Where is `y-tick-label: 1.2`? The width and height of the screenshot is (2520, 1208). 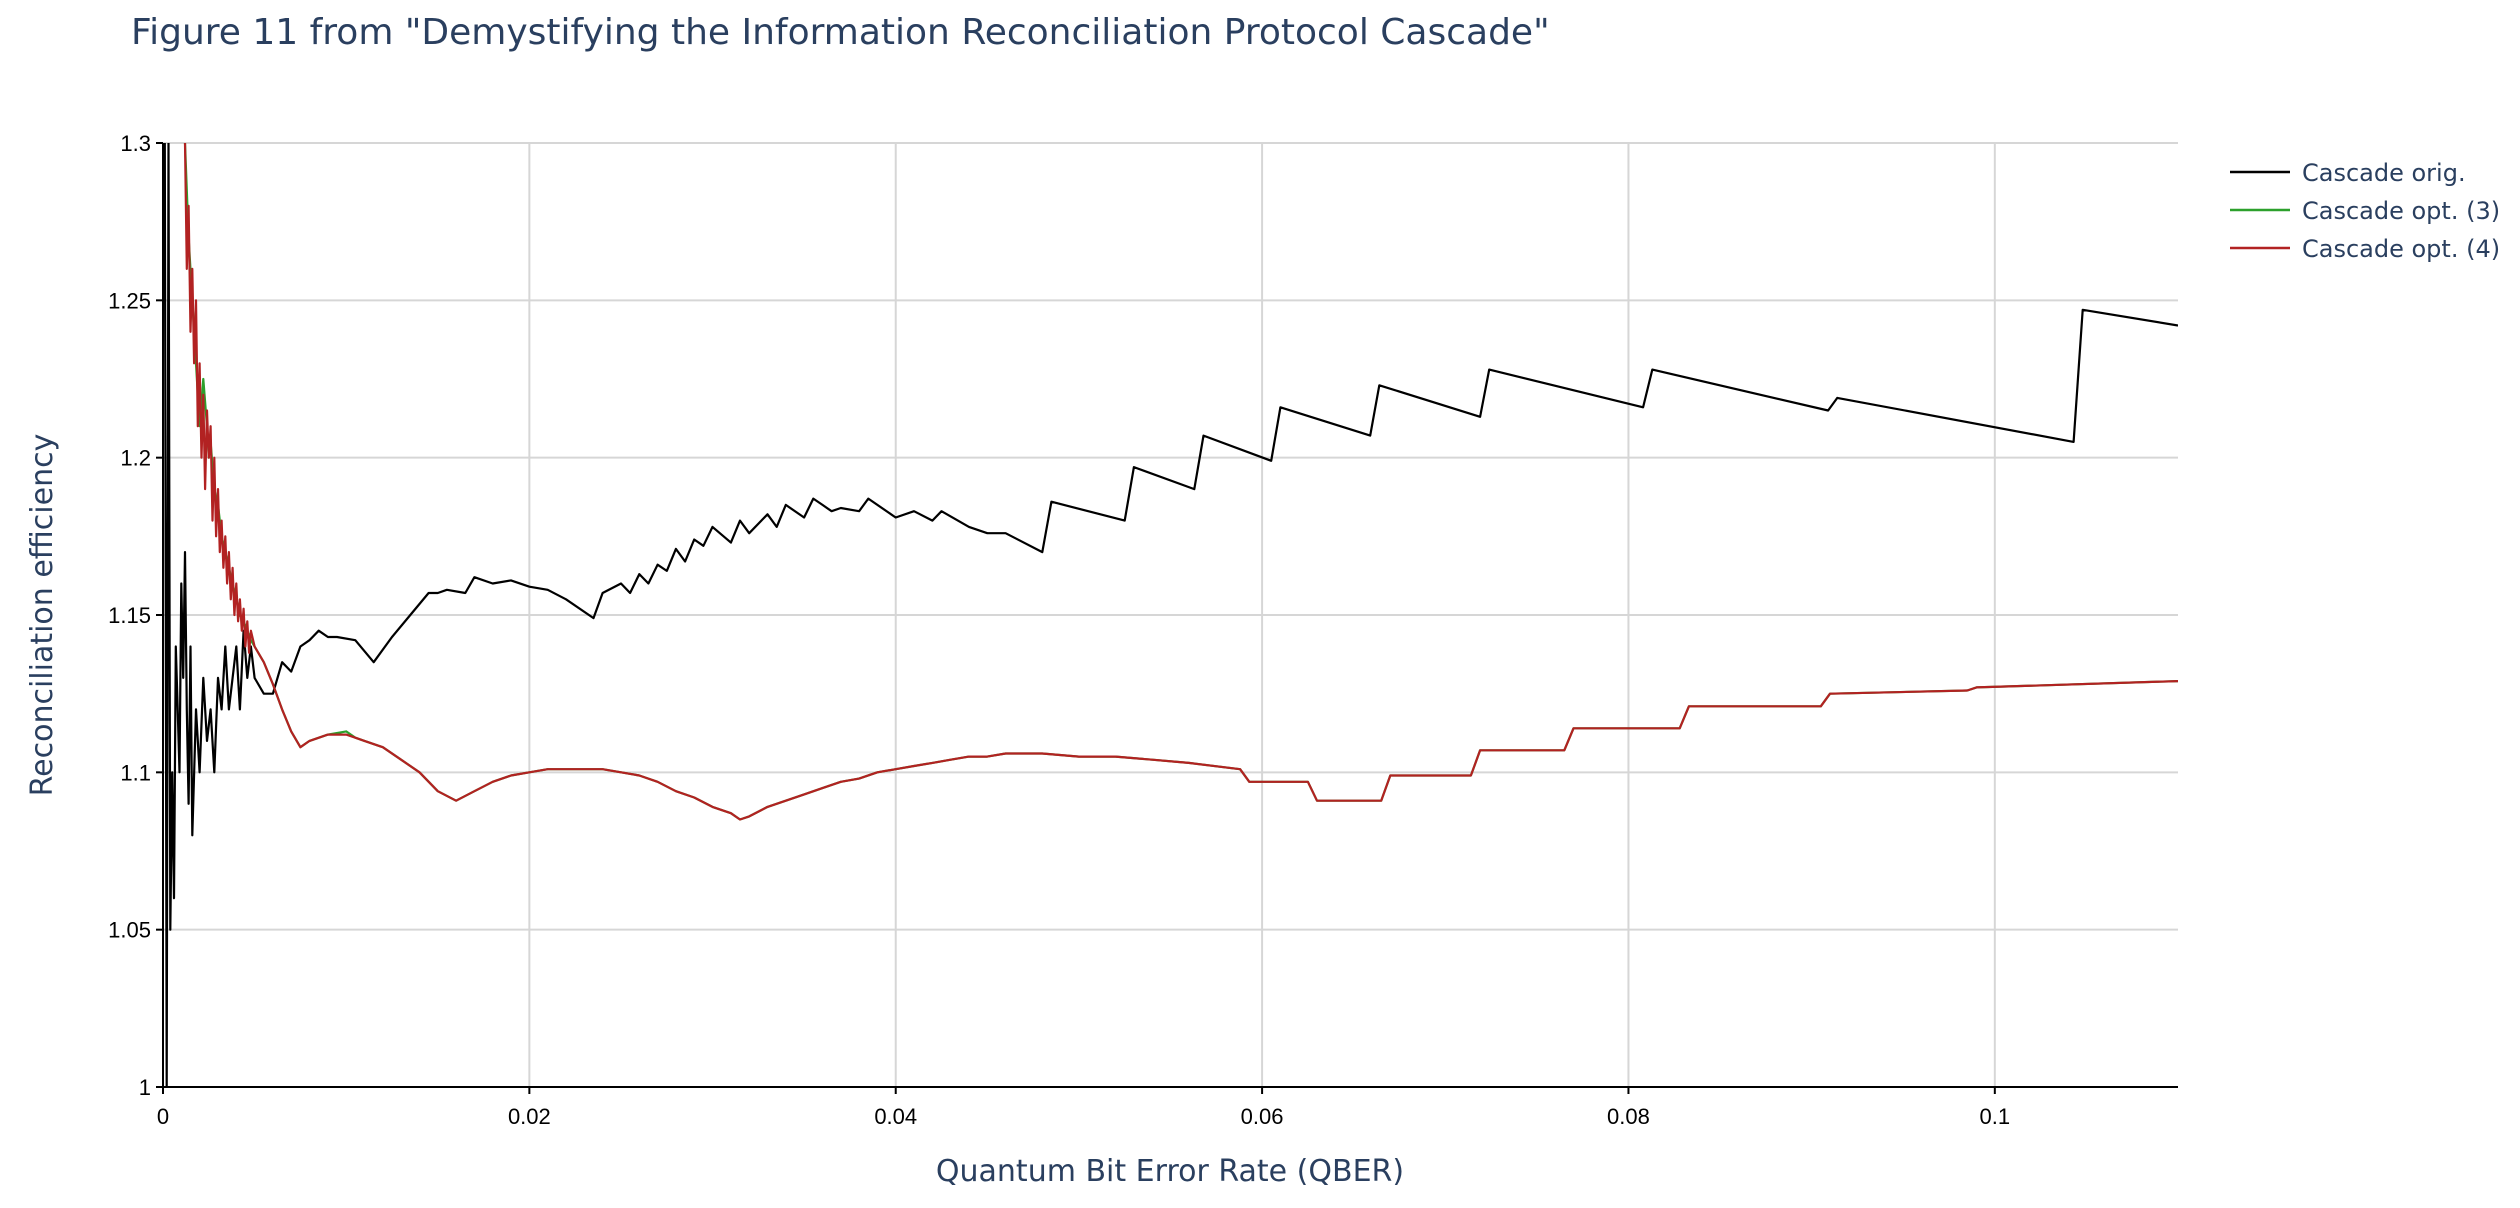 y-tick-label: 1.2 is located at coordinates (135, 458).